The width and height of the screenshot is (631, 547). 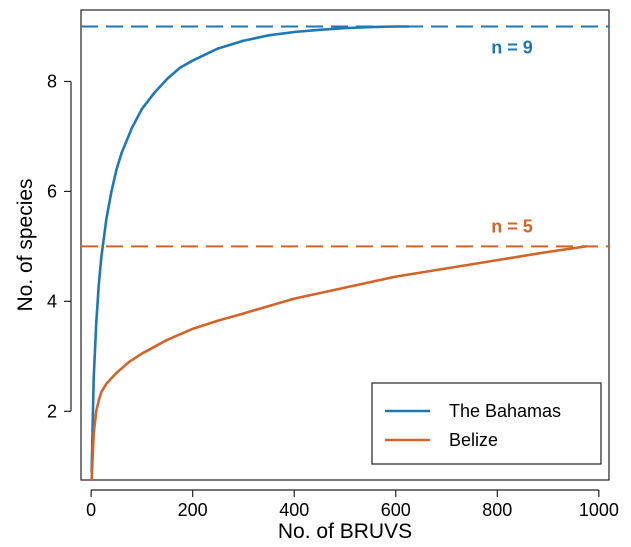 What do you see at coordinates (512, 47) in the screenshot?
I see `asymptote-label: n = 9` at bounding box center [512, 47].